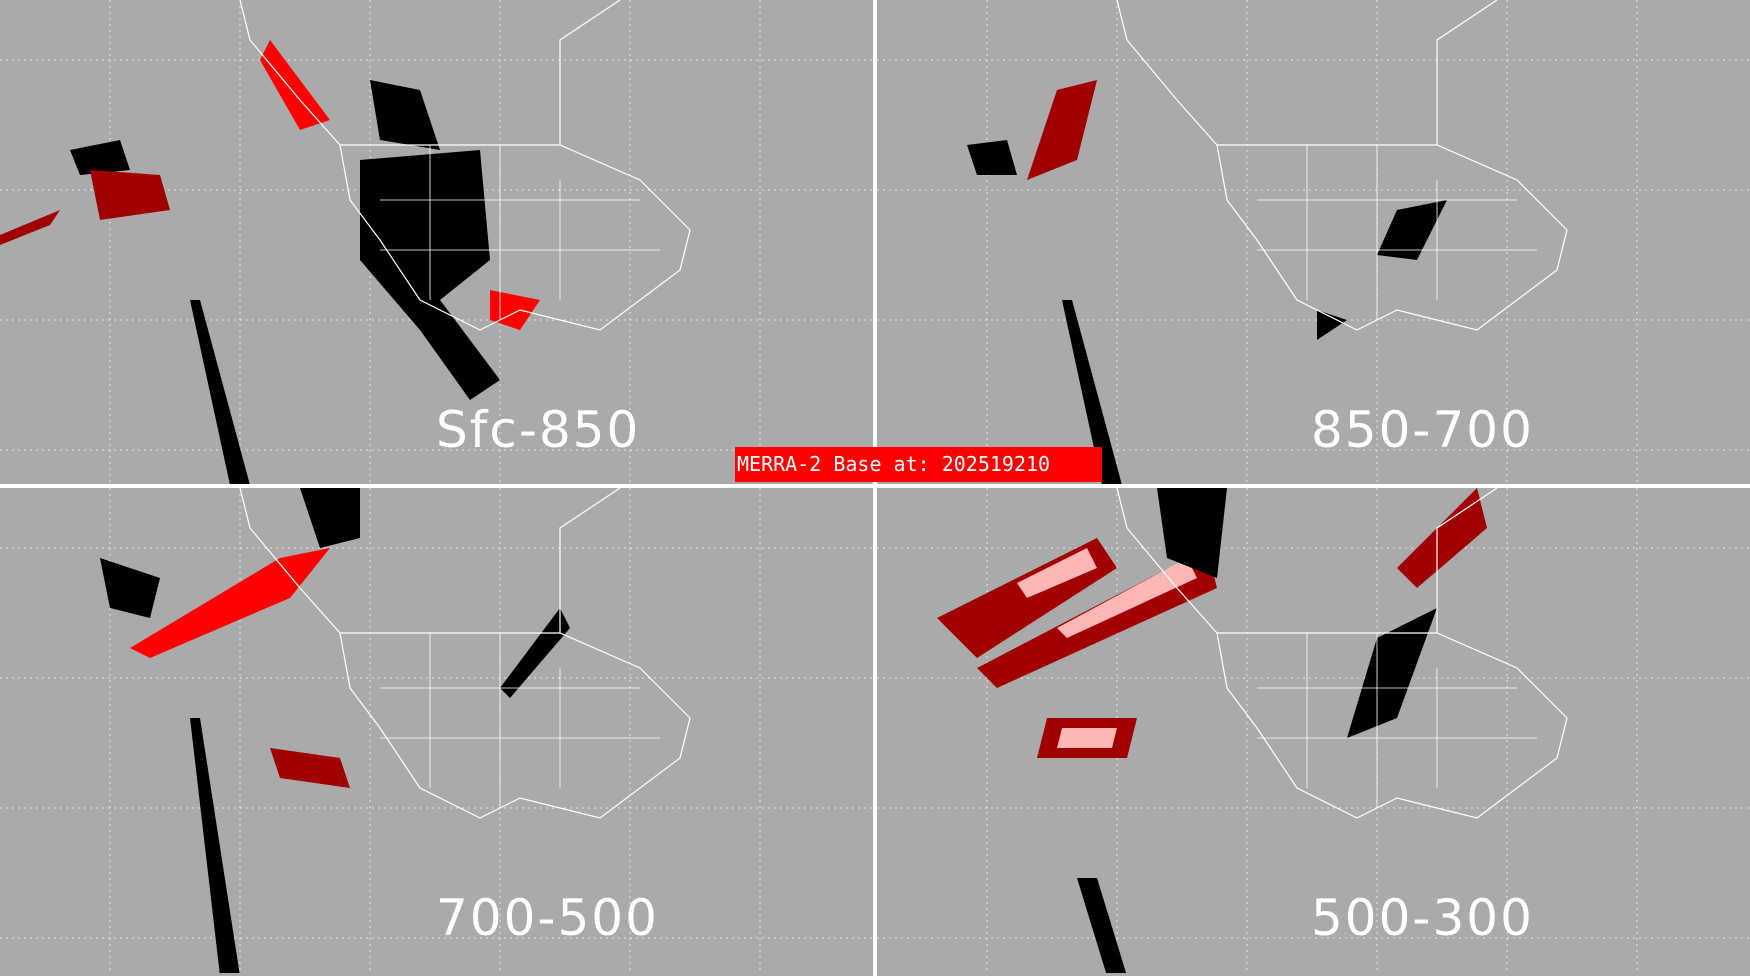 This screenshot has width=1750, height=976. I want to click on north-america-outline, so click(515, 725).